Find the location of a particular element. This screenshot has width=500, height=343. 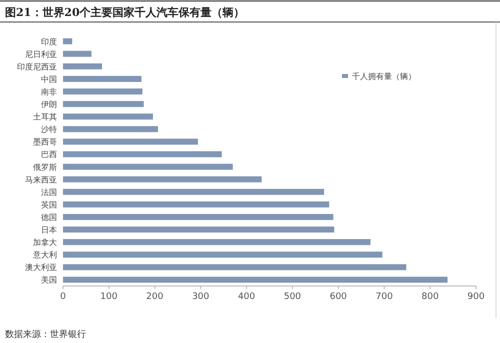

y-tick-label: 德国 is located at coordinates (49, 217).